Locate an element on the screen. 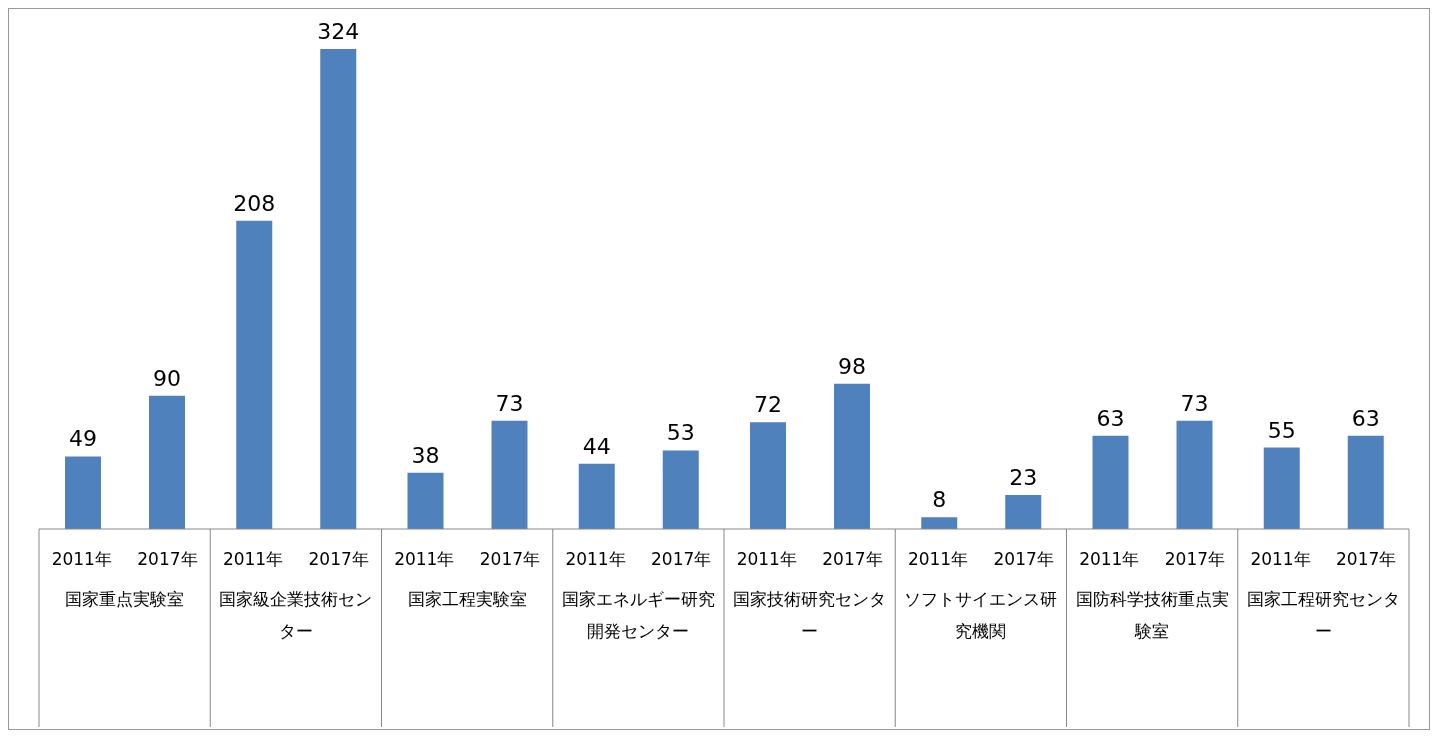 This screenshot has width=1442, height=744. data-label: 208 is located at coordinates (254, 203).